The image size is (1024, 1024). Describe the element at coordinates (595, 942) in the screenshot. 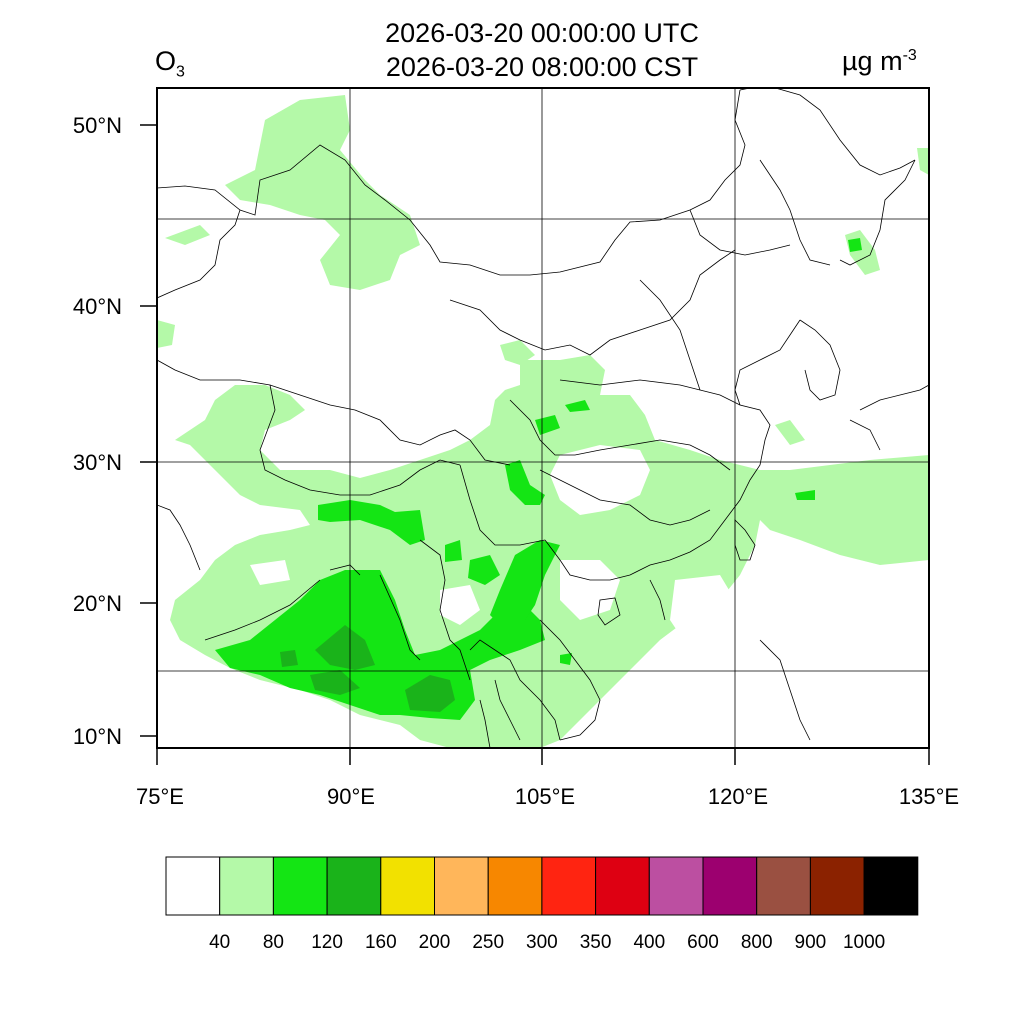

I see `colorbar-tick-label: 350` at that location.